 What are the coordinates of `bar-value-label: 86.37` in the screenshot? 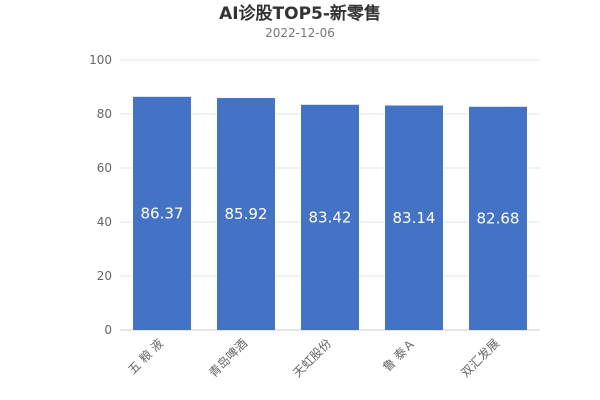 It's located at (162, 213).